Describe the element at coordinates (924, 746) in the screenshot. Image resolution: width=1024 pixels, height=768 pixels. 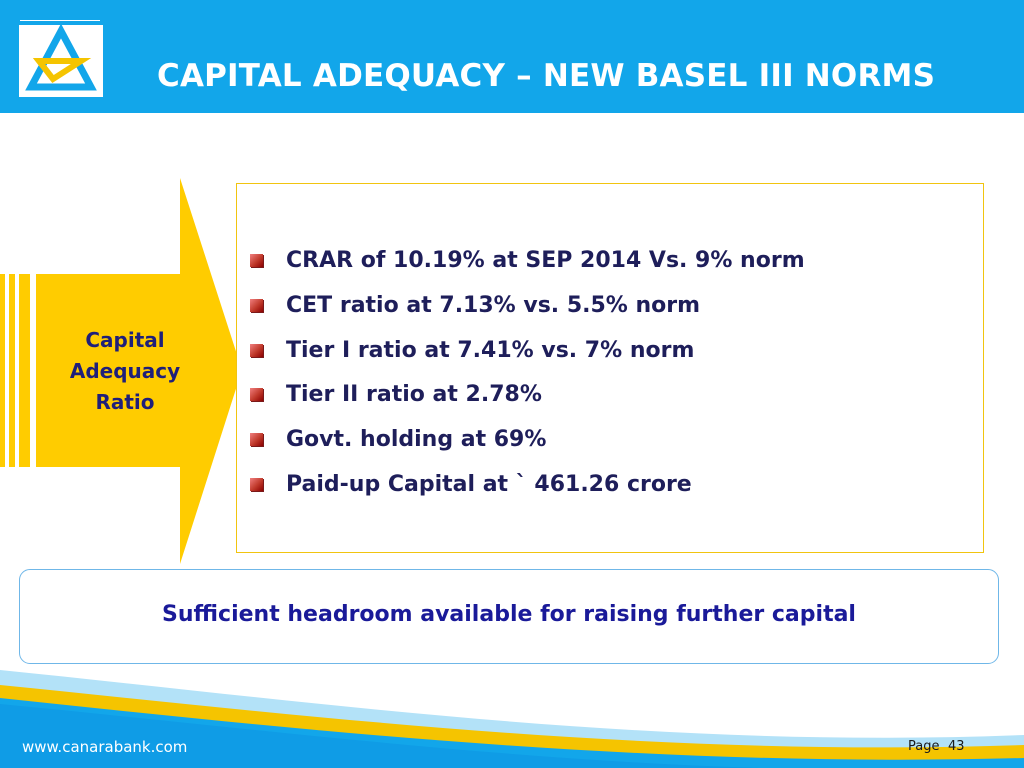
I see `page-label: Page` at that location.